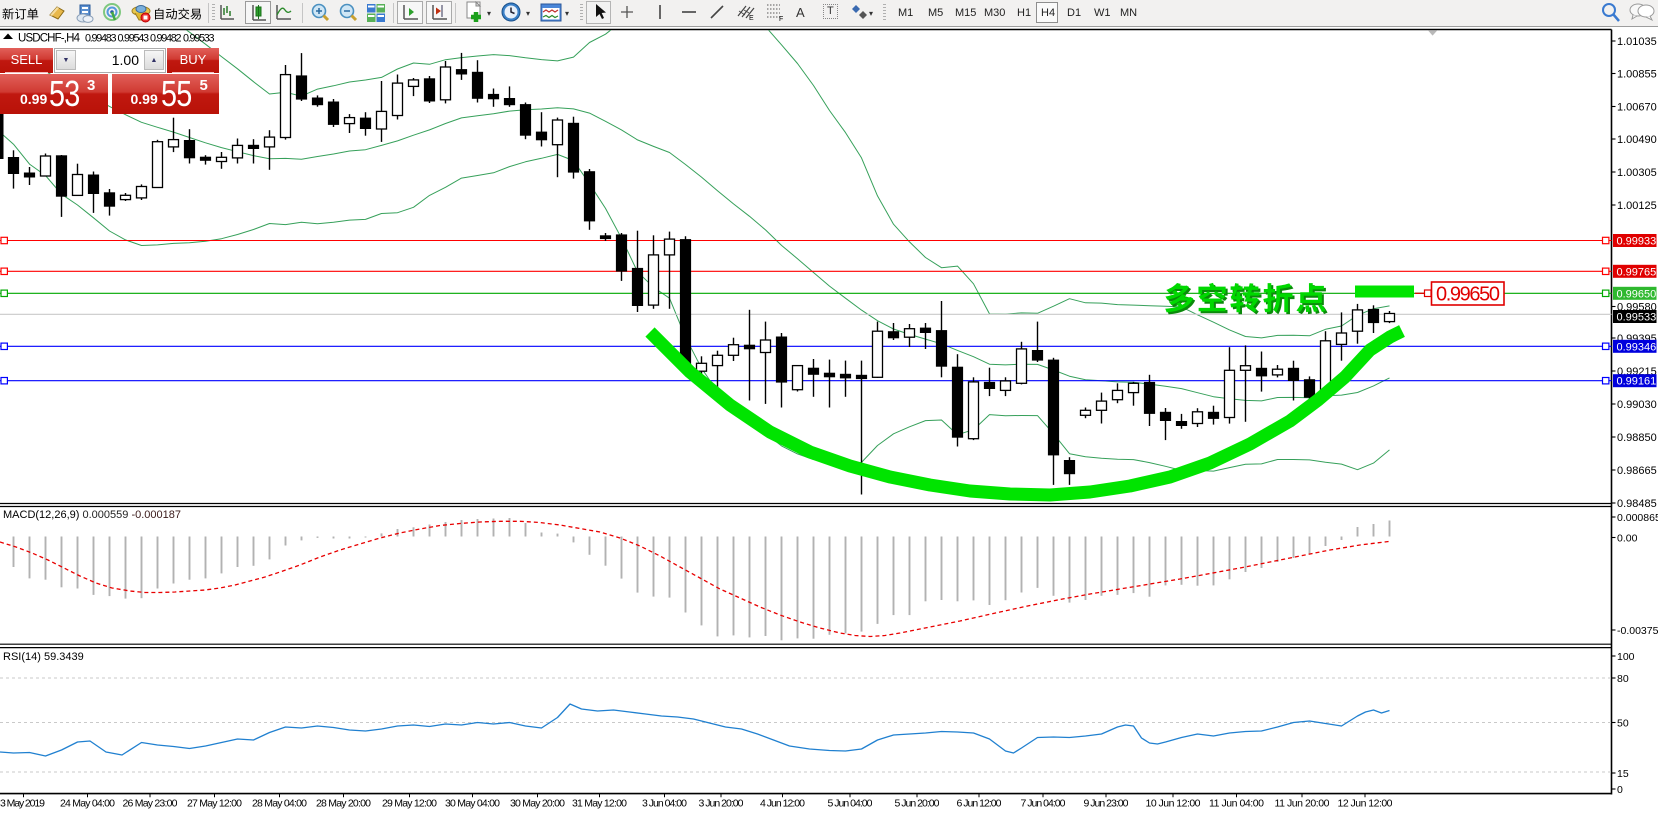  Describe the element at coordinates (1637, 272) in the screenshot. I see `svg-text: 0.99765` at that location.